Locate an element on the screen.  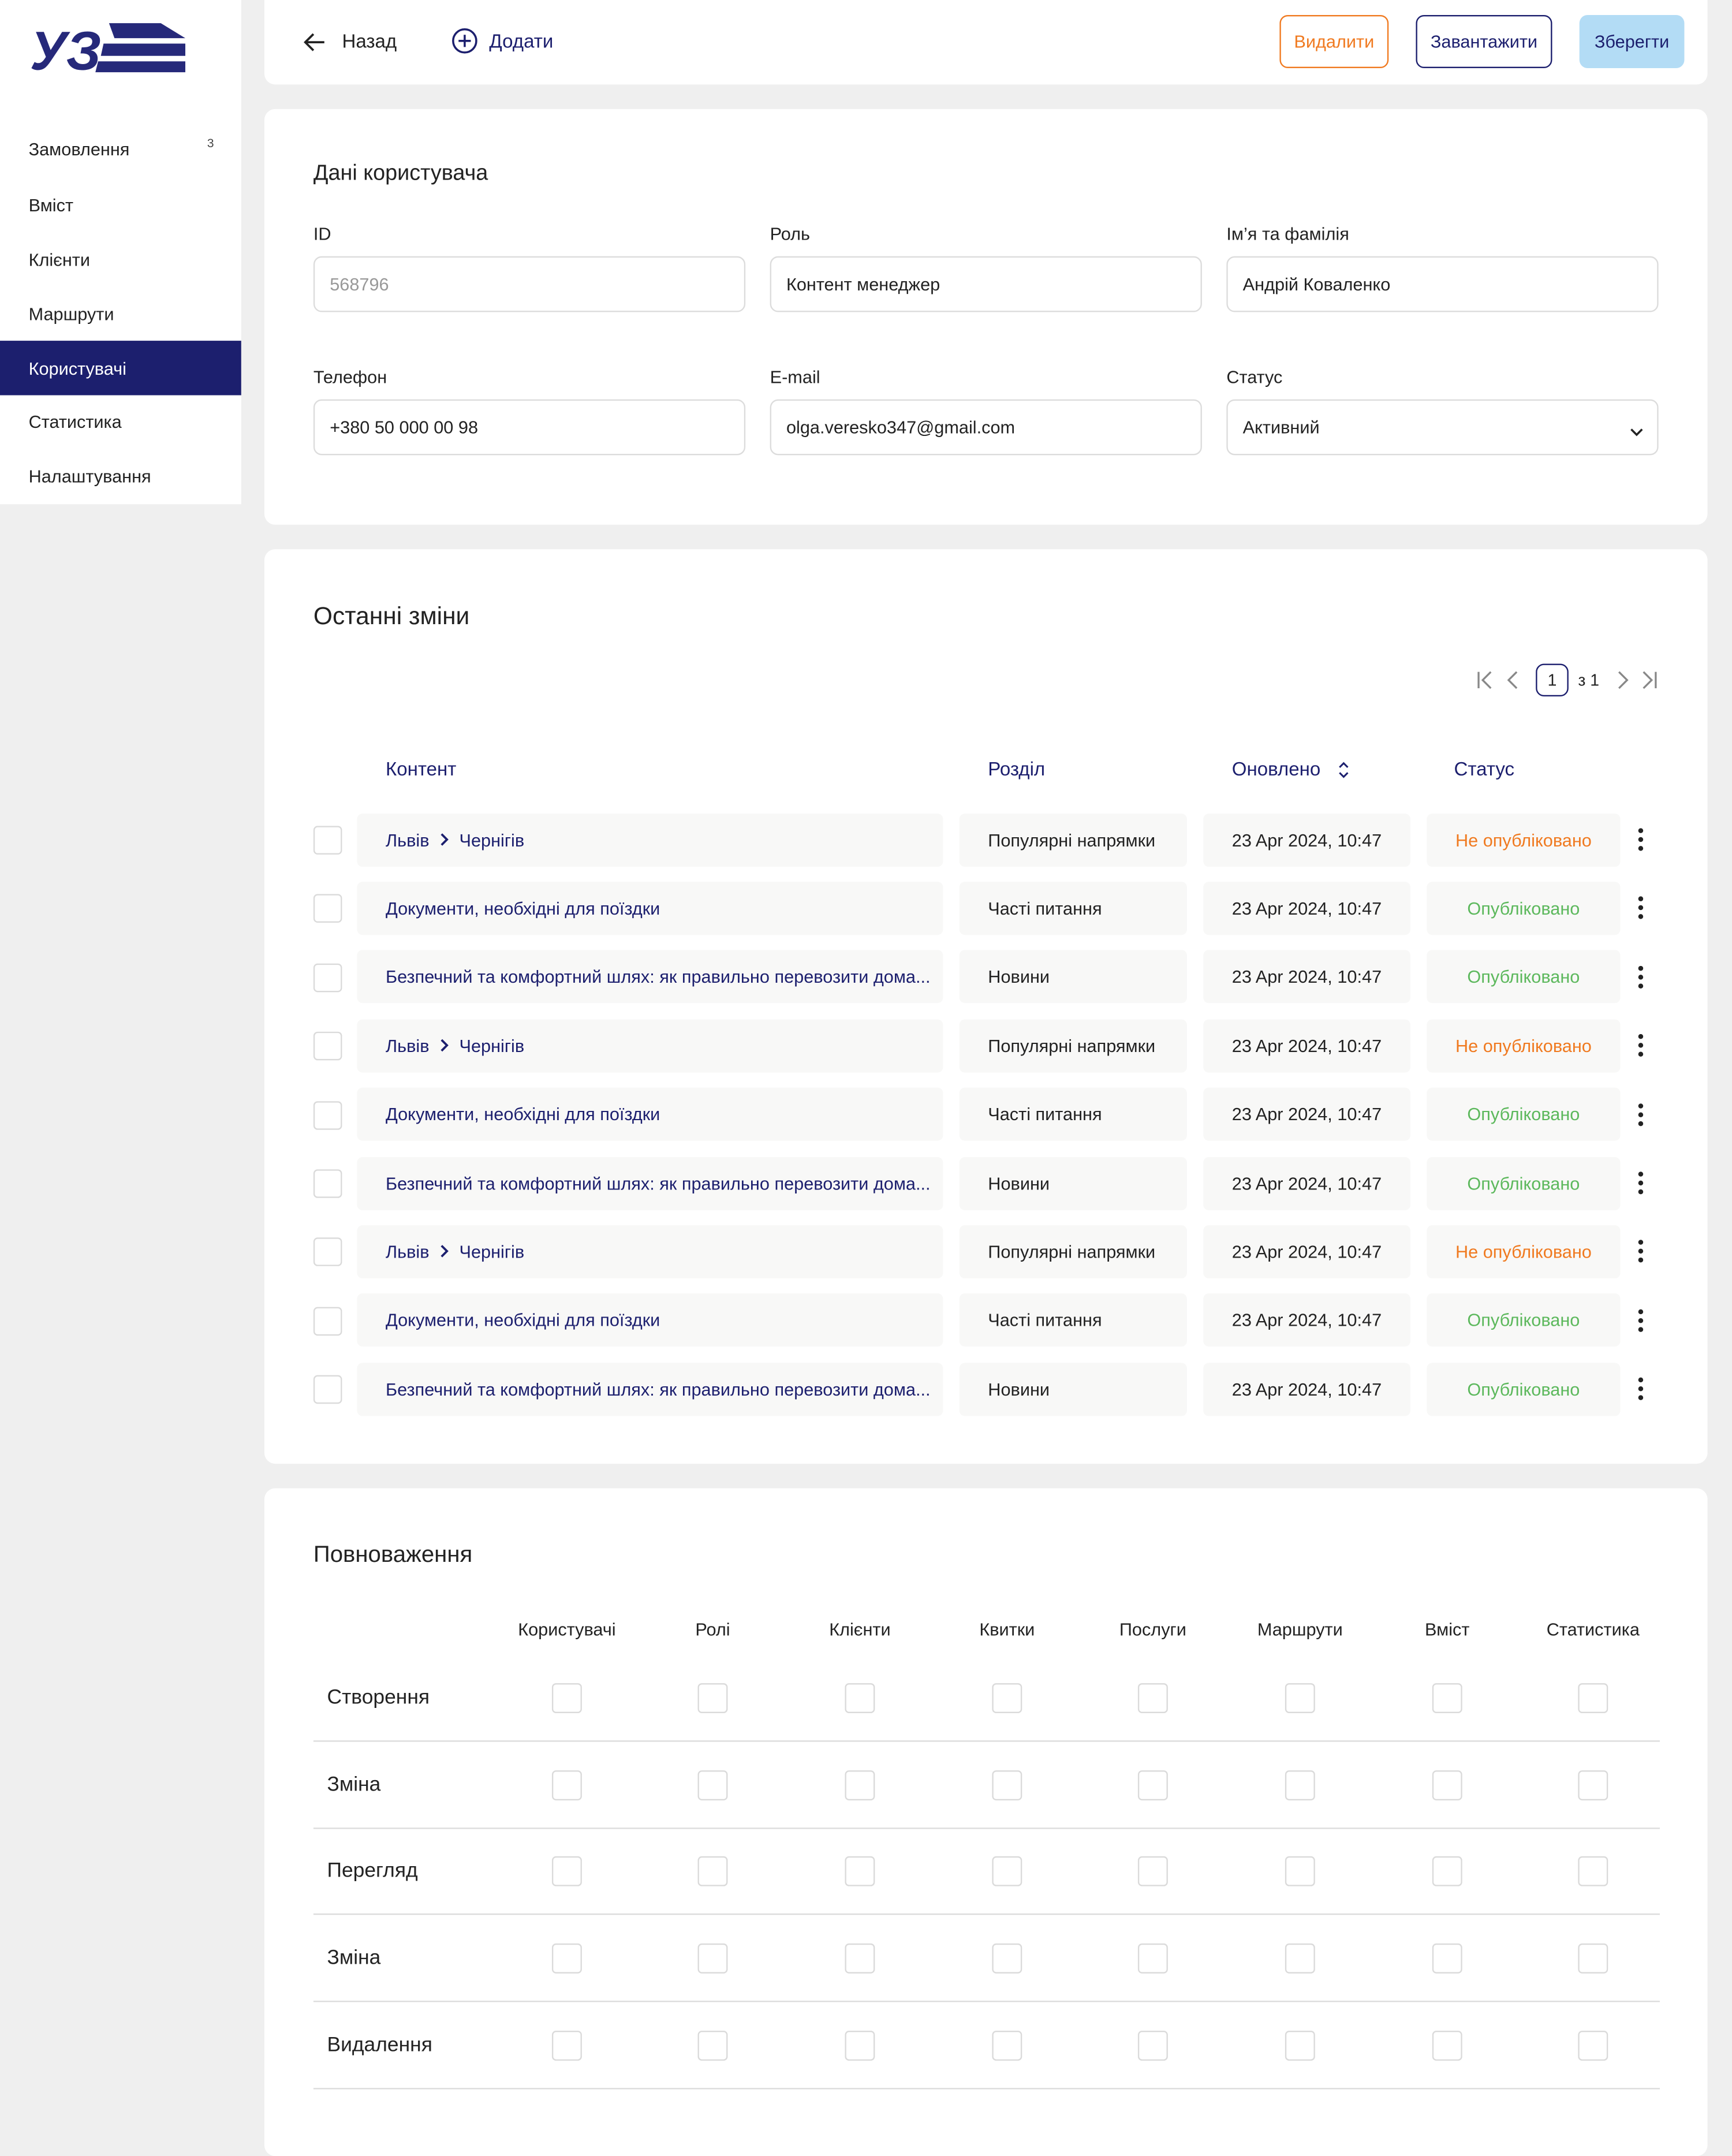
upload-button: Завантажити is located at coordinates (1484, 41).